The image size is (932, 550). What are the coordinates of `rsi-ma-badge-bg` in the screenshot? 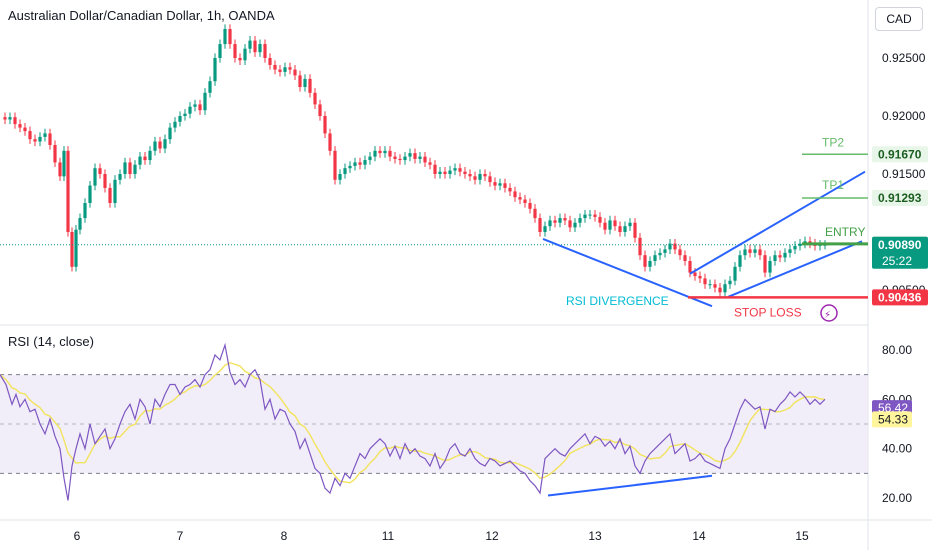 It's located at (892, 419).